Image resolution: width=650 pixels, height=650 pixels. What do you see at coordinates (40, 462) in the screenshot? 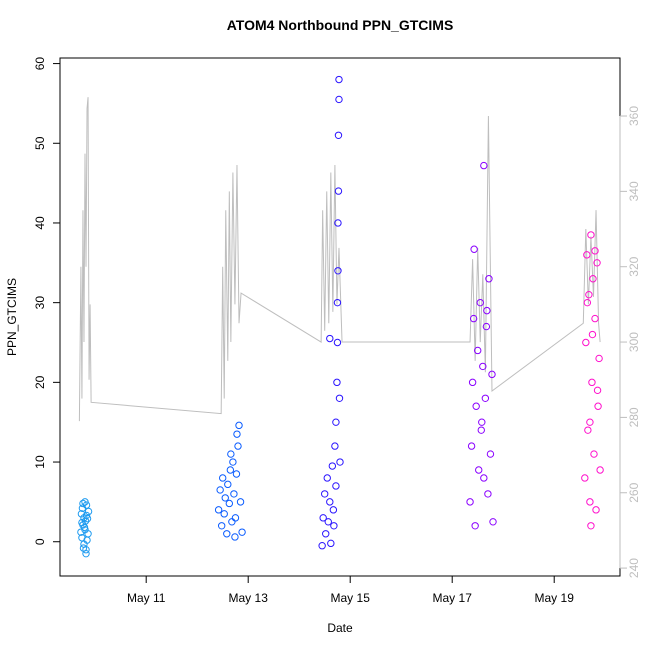
I see `y-tick-label: 10` at bounding box center [40, 462].